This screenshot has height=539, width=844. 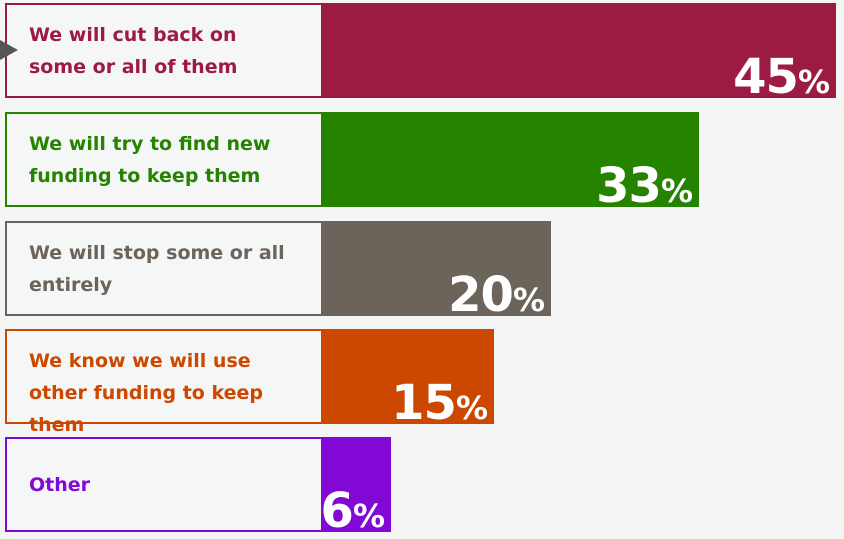 I want to click on data-label: 15%, so click(x=439, y=403).